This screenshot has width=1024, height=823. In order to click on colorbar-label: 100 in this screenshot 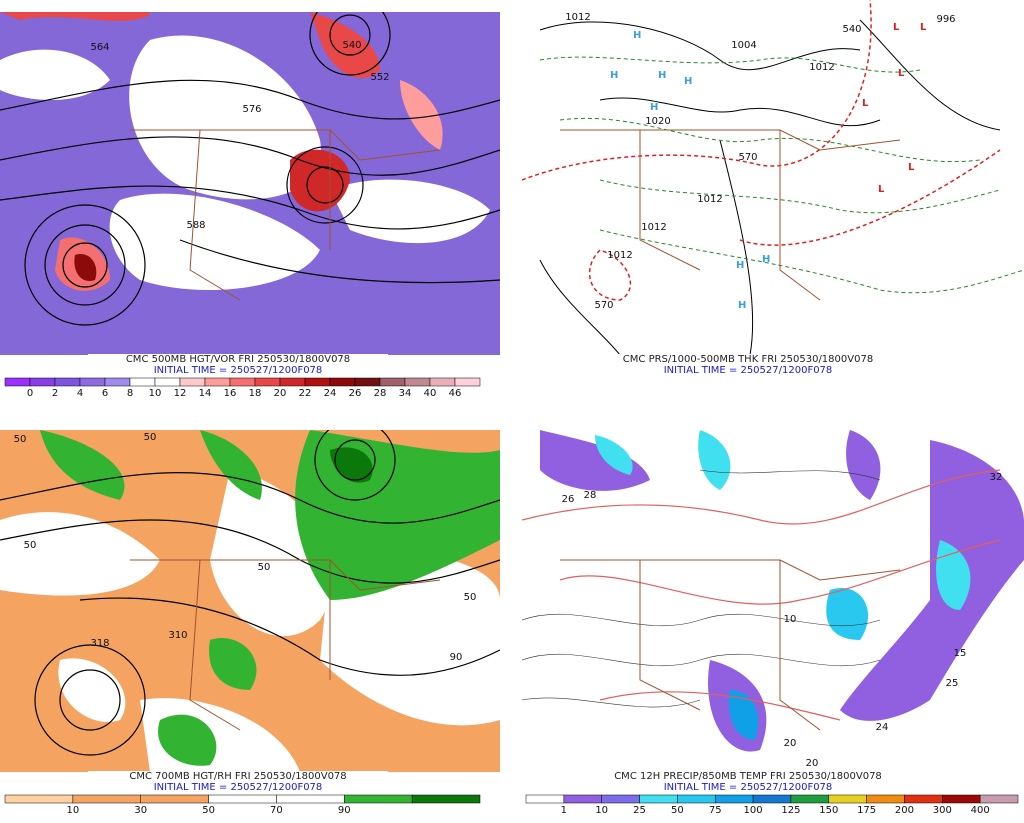, I will do `click(753, 810)`.